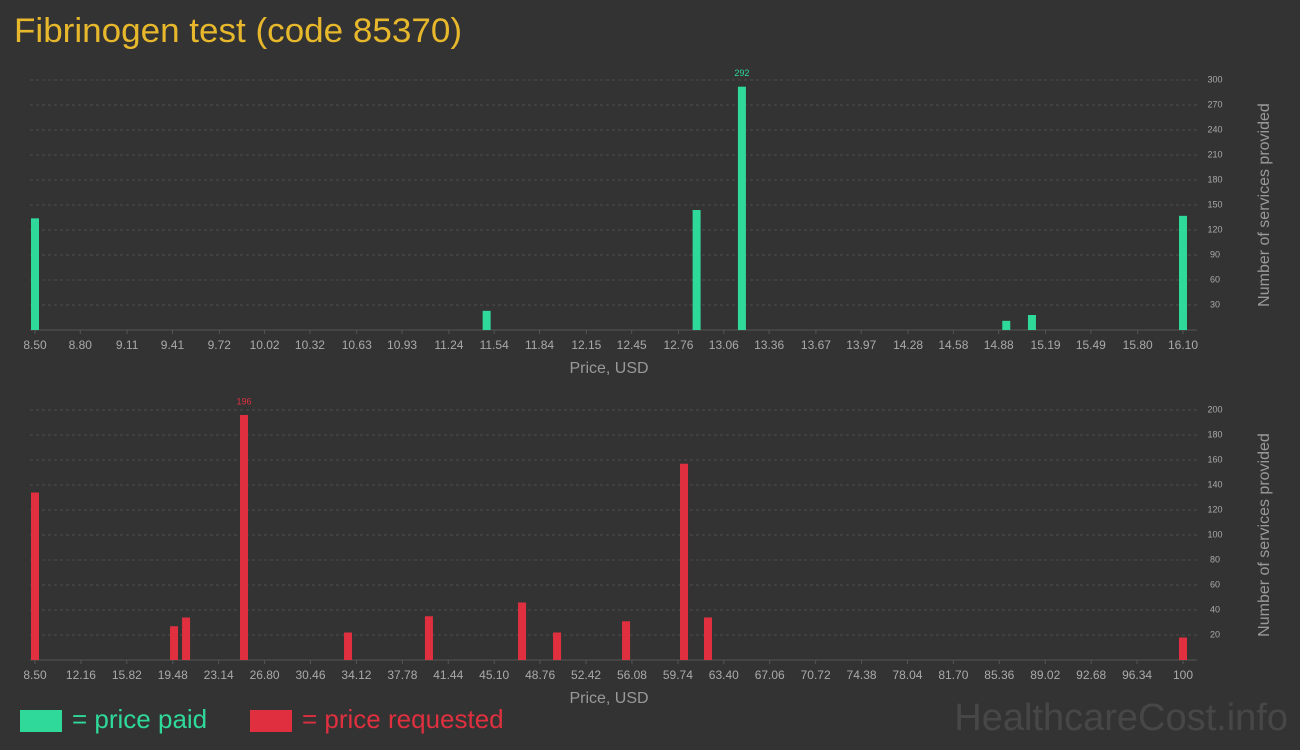 The width and height of the screenshot is (1300, 750). Describe the element at coordinates (816, 345) in the screenshot. I see `x-tick-label: 13.67` at that location.